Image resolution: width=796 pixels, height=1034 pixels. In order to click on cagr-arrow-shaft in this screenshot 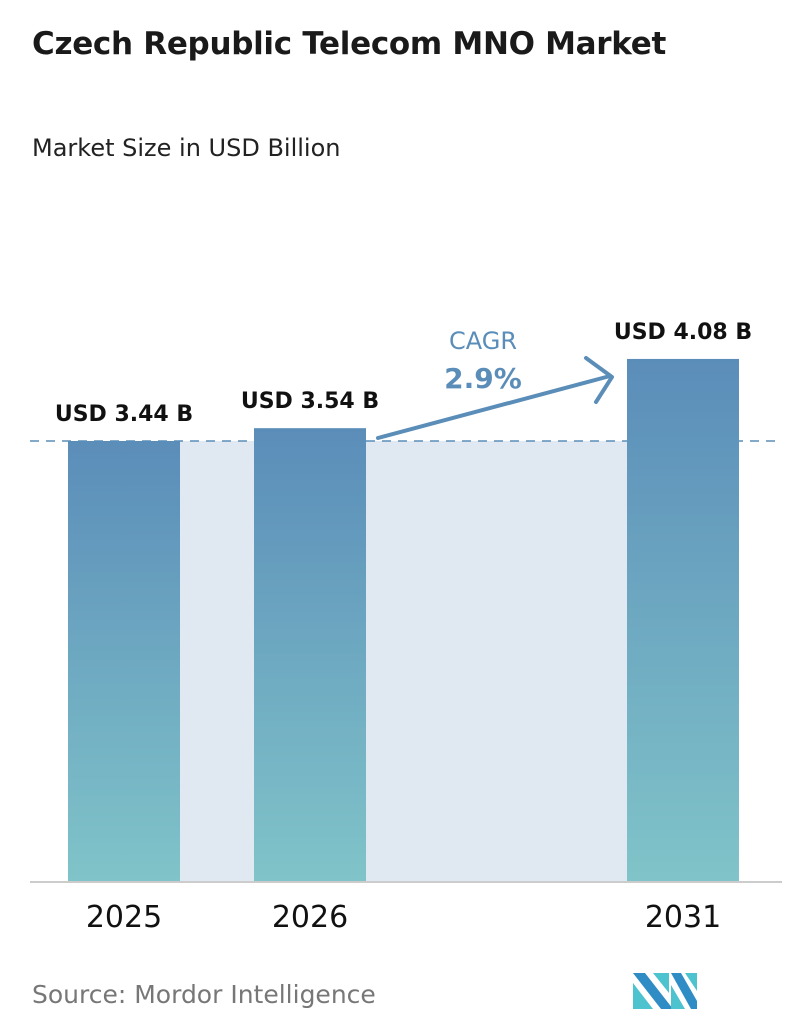, I will do `click(494, 407)`.